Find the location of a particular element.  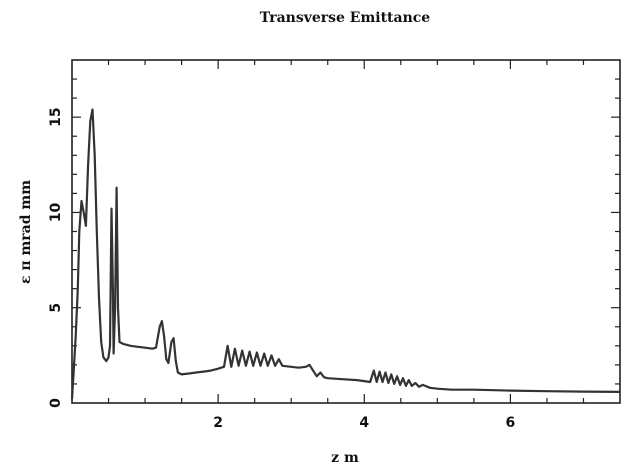

y-tick-label: 15 is located at coordinates (56, 116).